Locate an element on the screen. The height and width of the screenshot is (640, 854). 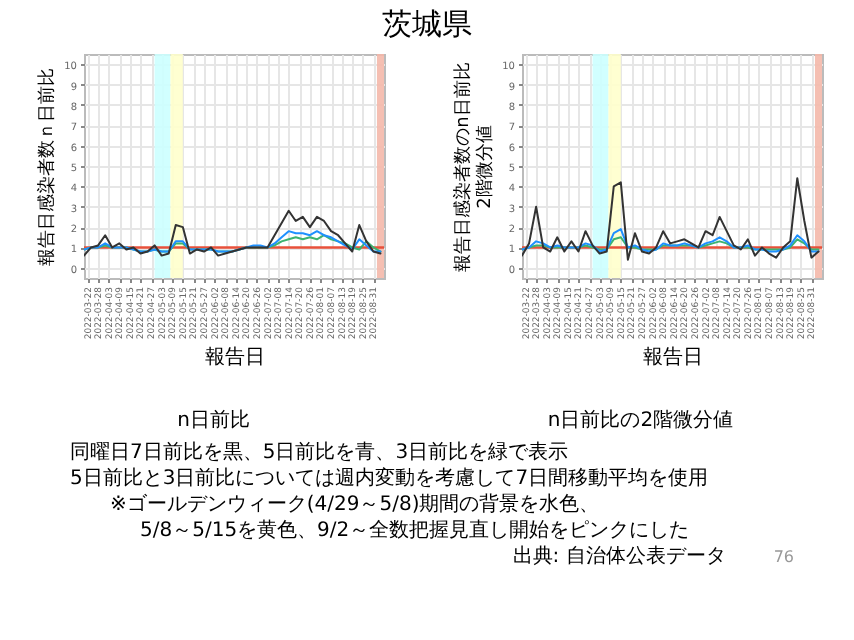
y-axis-title: 報告日感染者数のn日前比 2階微分値 is located at coordinates (474, 167).